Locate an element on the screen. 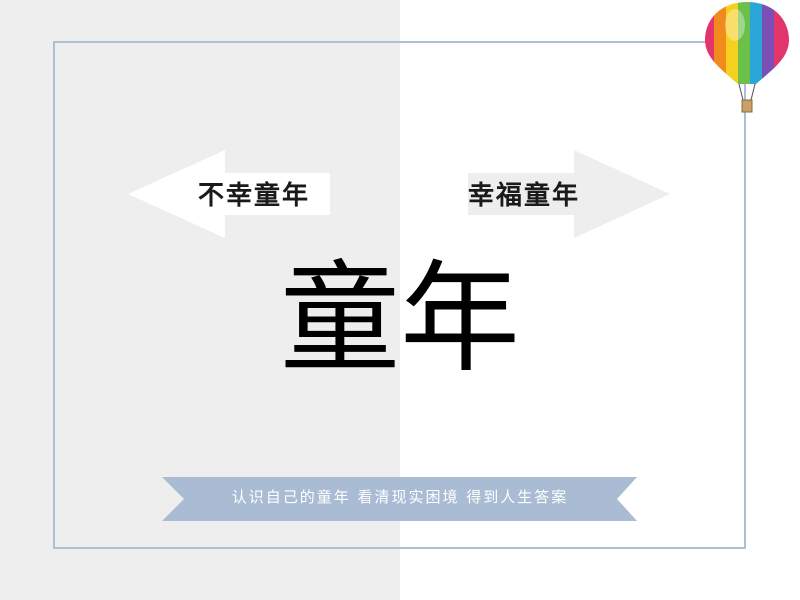 This screenshot has width=800, height=600. hot-air-balloon-icon is located at coordinates (747, 57).